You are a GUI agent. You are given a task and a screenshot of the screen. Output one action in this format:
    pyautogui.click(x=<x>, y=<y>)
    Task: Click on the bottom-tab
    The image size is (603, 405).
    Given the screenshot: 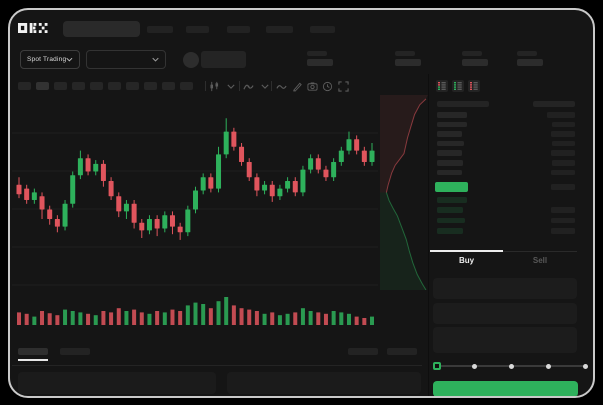 What is the action you would take?
    pyautogui.click(x=75, y=351)
    